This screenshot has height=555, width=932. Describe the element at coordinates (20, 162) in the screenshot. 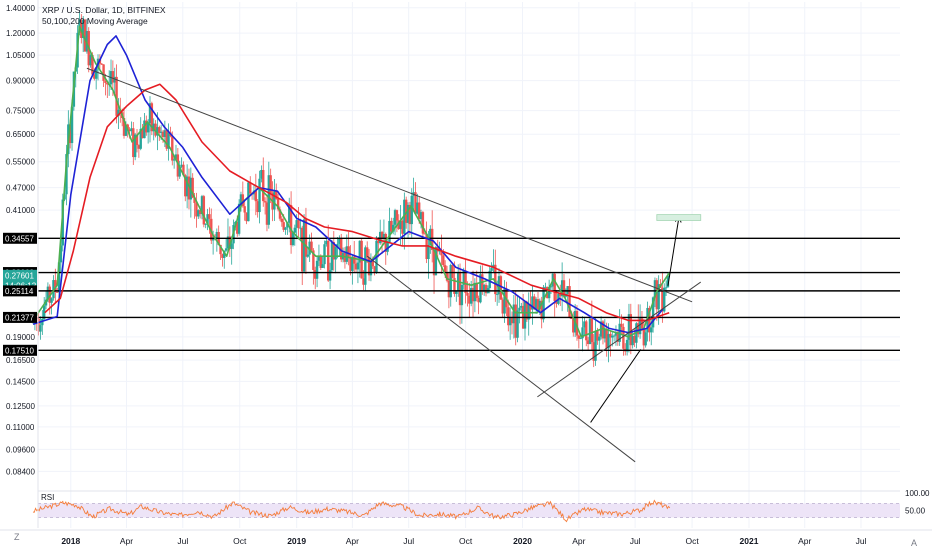

I see `y-tick-label: 0.55000` at that location.